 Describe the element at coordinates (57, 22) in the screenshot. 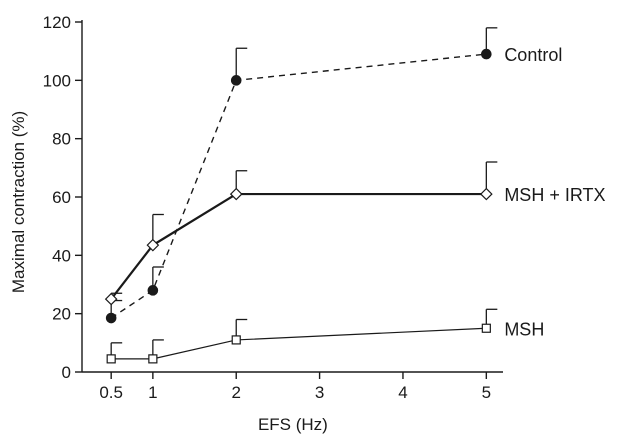

I see `y-tick-label: 120` at that location.